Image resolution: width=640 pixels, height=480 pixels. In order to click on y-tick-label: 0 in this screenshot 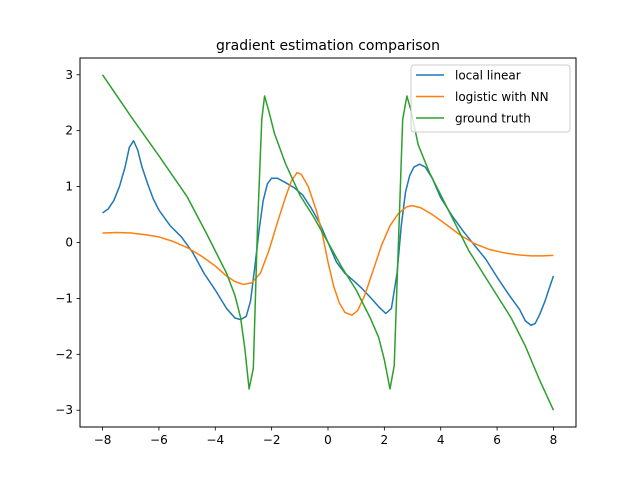, I will do `click(69, 243)`.